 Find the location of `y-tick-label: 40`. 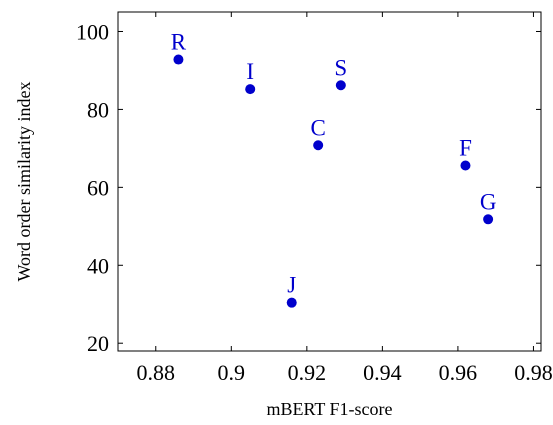

y-tick-label: 40 is located at coordinates (98, 265).